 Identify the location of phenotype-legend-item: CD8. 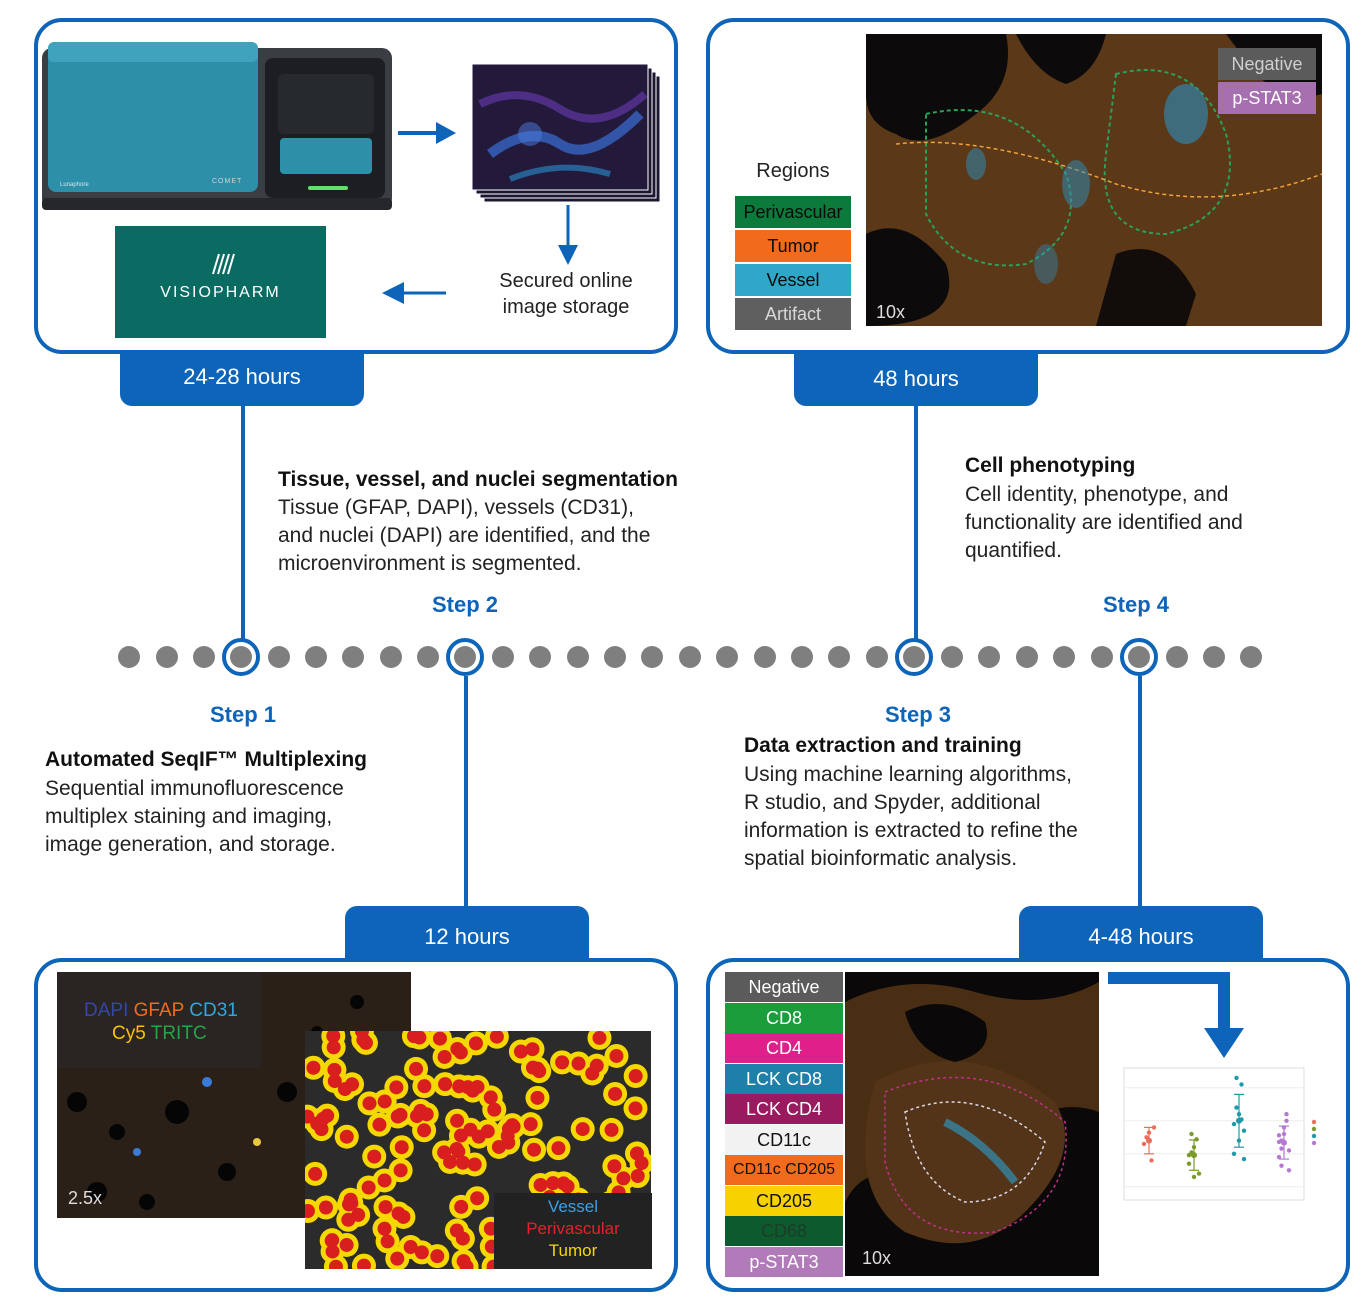
(784, 1017).